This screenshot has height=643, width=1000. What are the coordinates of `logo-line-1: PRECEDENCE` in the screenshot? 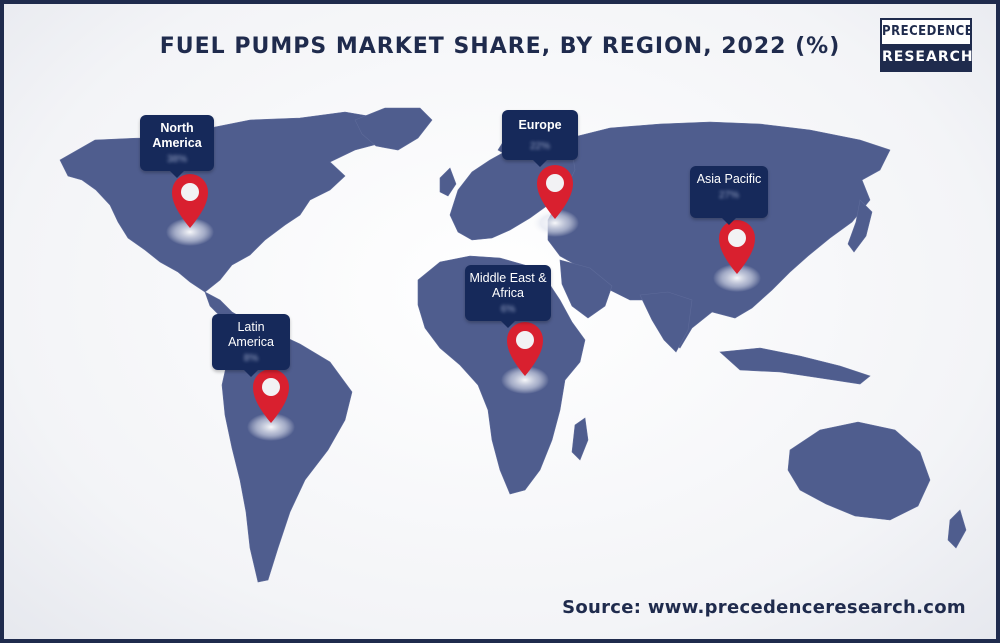 It's located at (928, 31).